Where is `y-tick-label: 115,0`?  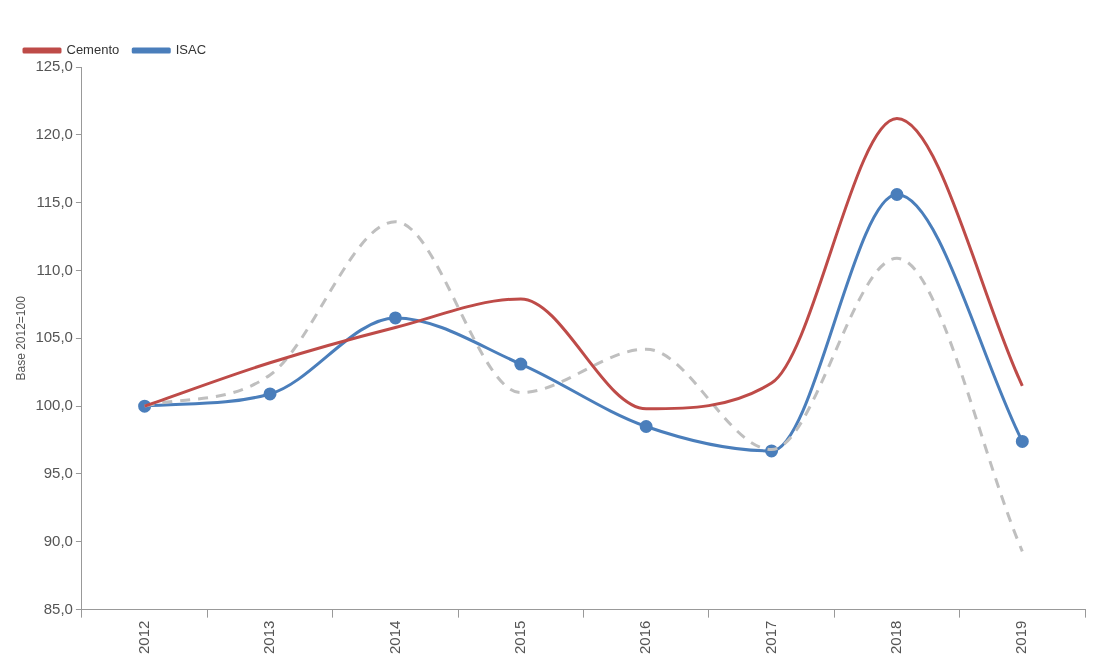 y-tick-label: 115,0 is located at coordinates (54, 201).